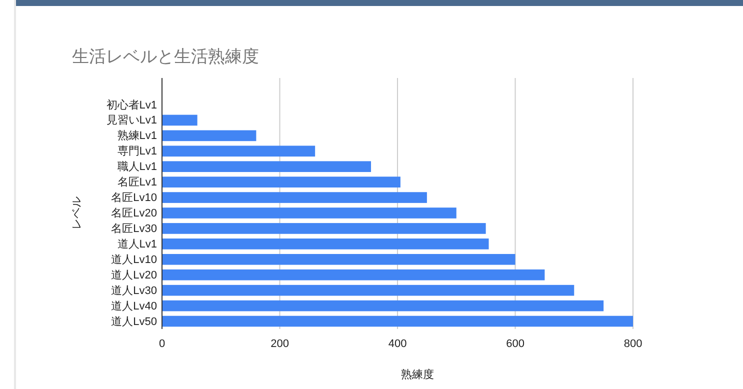  What do you see at coordinates (137, 151) in the screenshot?
I see `y-tick-label: 専門Lv1` at bounding box center [137, 151].